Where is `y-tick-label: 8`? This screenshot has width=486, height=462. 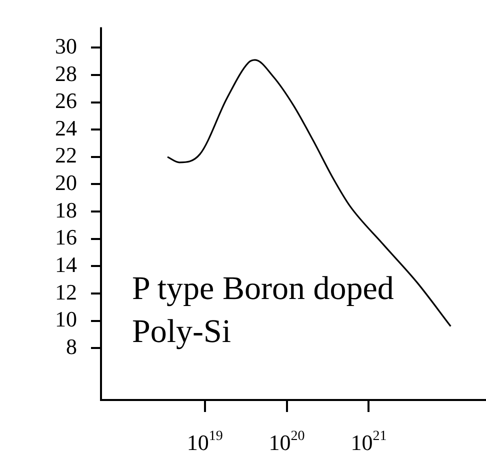
y-tick-label: 8 is located at coordinates (71, 346).